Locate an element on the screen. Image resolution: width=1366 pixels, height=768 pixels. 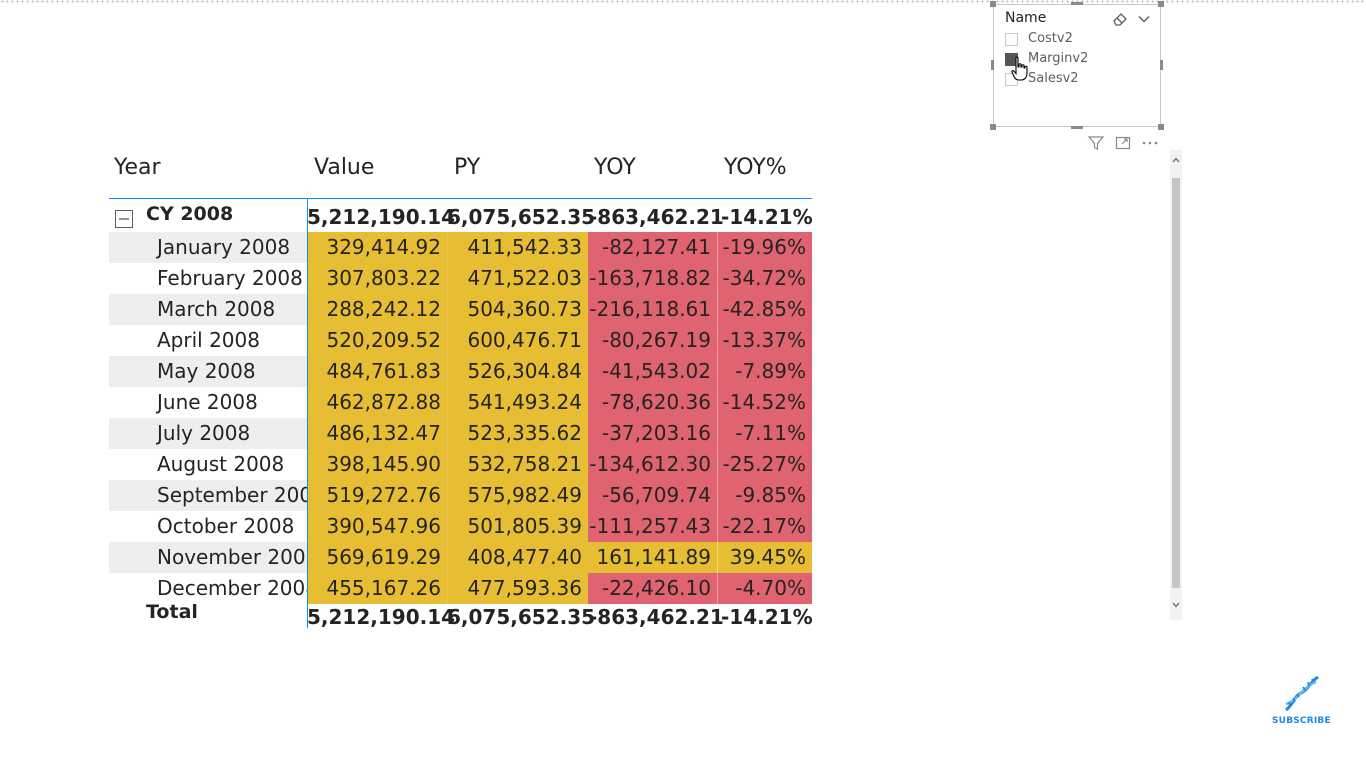
column-header-py: PY is located at coordinates (467, 167).